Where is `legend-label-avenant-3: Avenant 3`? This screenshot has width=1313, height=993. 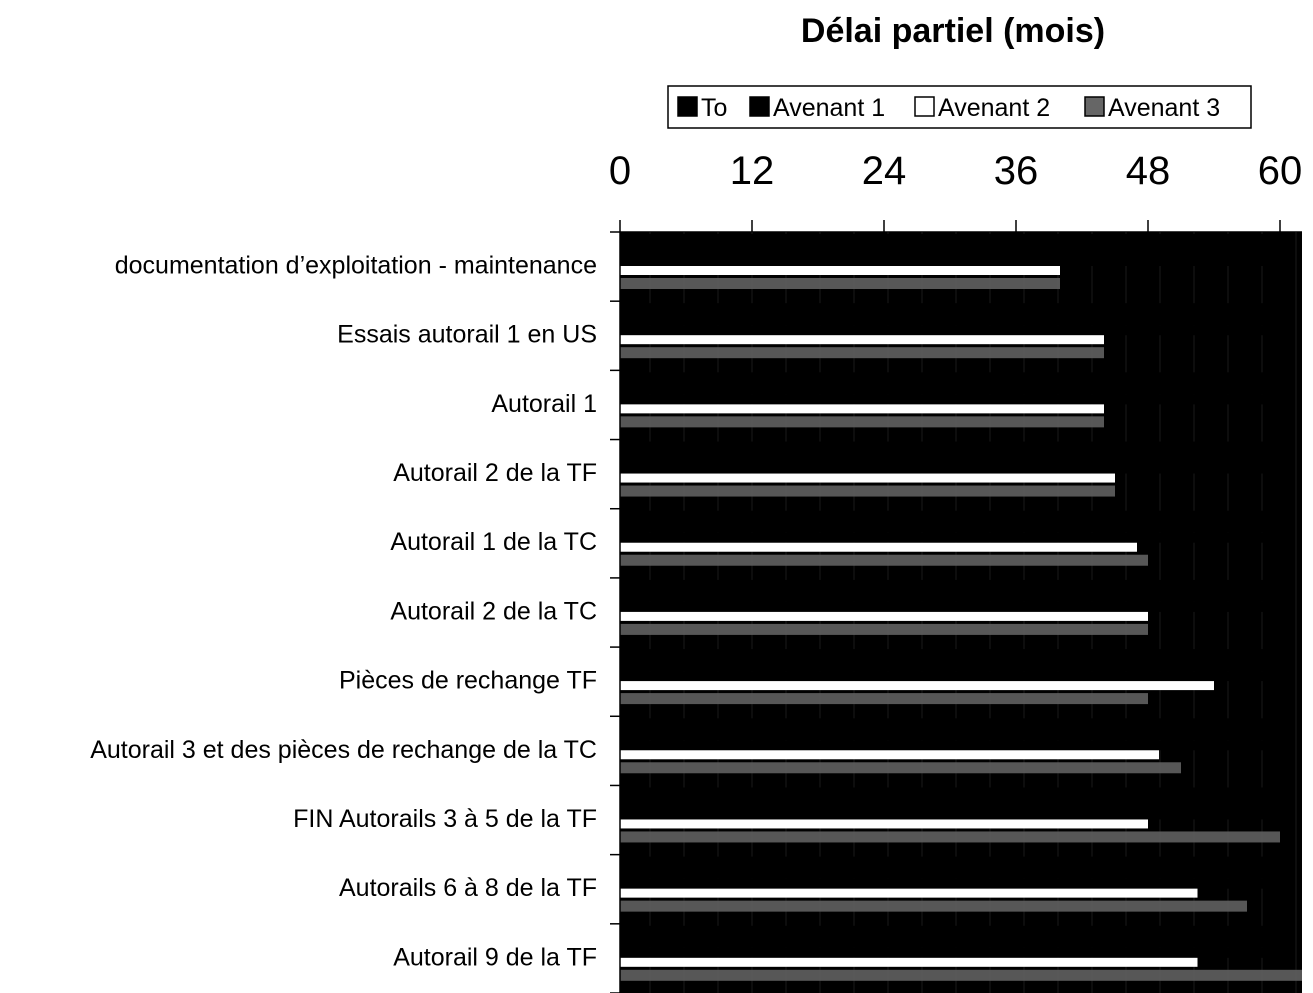 legend-label-avenant-3: Avenant 3 is located at coordinates (1164, 108).